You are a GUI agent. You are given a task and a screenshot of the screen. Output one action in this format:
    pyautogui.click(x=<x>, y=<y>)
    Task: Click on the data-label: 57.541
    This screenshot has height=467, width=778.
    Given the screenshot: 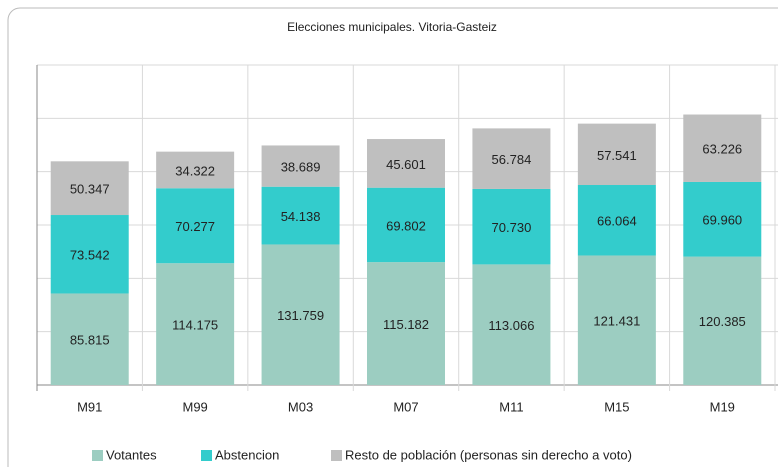 What is the action you would take?
    pyautogui.click(x=617, y=155)
    